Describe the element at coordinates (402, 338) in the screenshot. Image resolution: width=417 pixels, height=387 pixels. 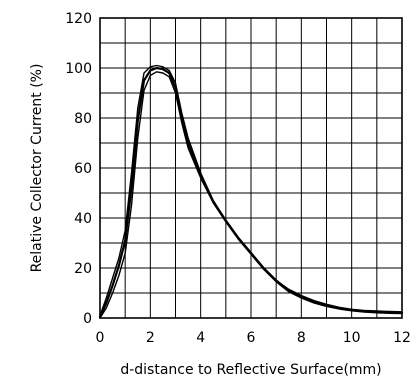
I see `x-tick-label: 12` at that location.